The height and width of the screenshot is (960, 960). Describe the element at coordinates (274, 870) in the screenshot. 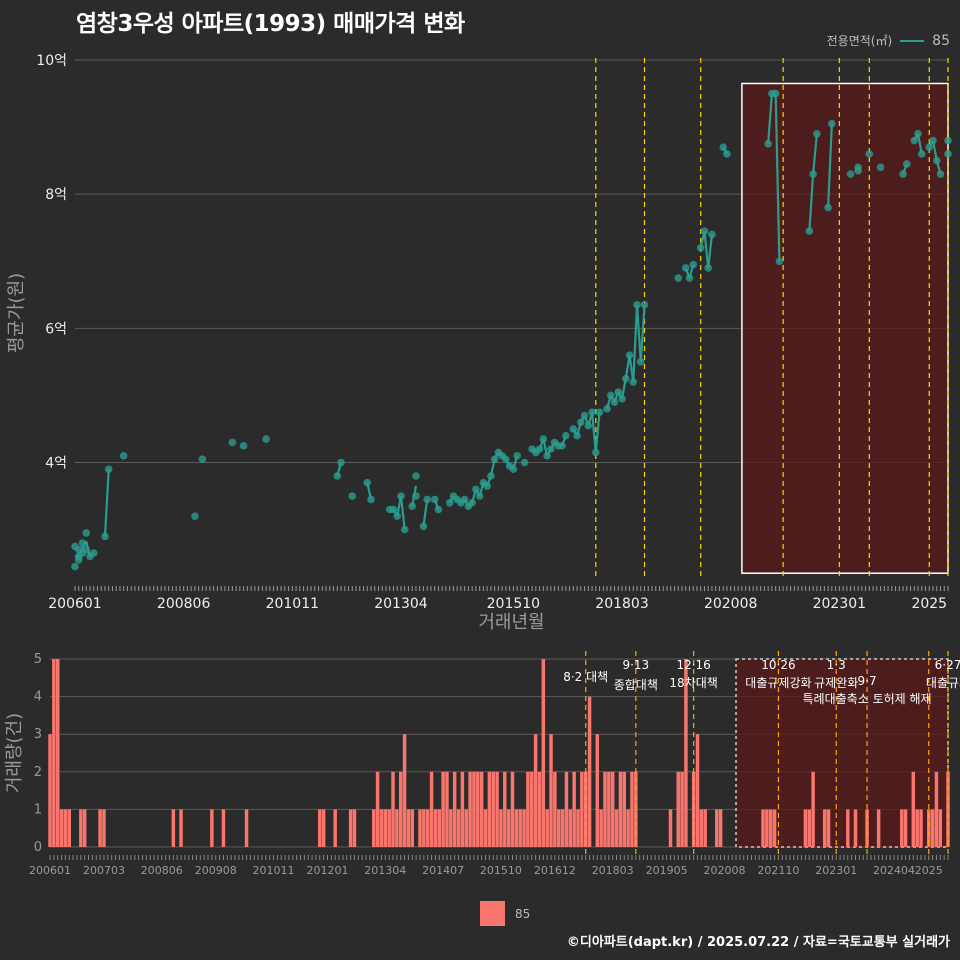

I see `x-tick-label: 201011` at that location.